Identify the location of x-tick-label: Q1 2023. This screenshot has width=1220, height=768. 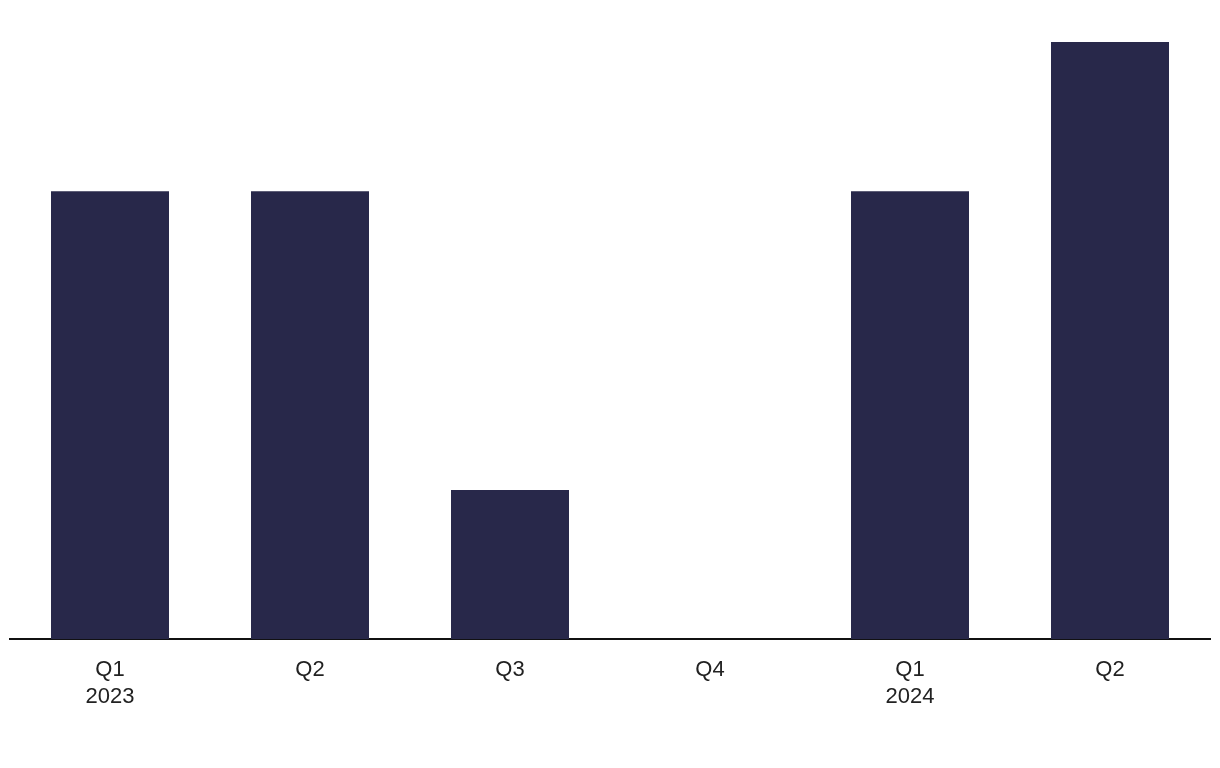
(110, 682).